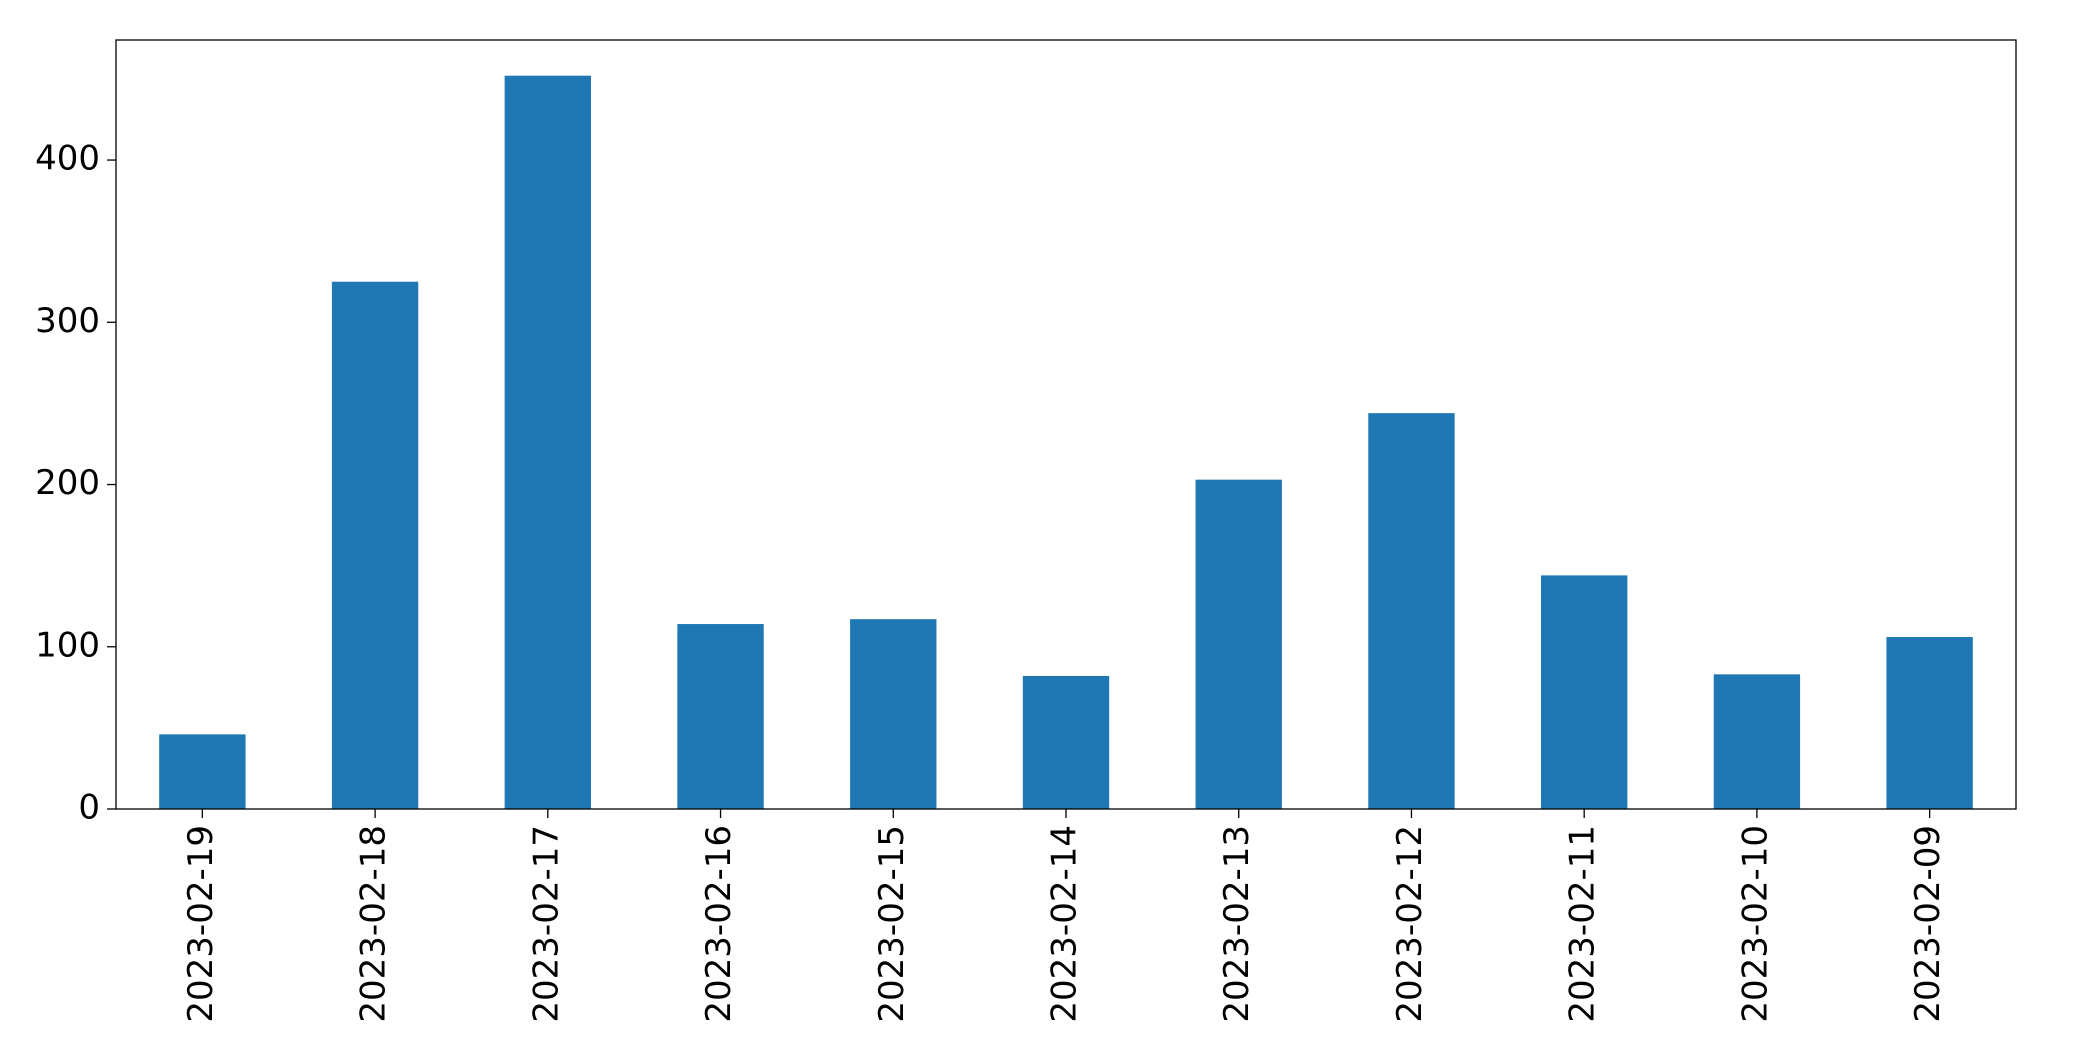 This screenshot has height=1061, width=2093. What do you see at coordinates (1583, 924) in the screenshot?
I see `x-tick-label: 2023-02-11` at bounding box center [1583, 924].